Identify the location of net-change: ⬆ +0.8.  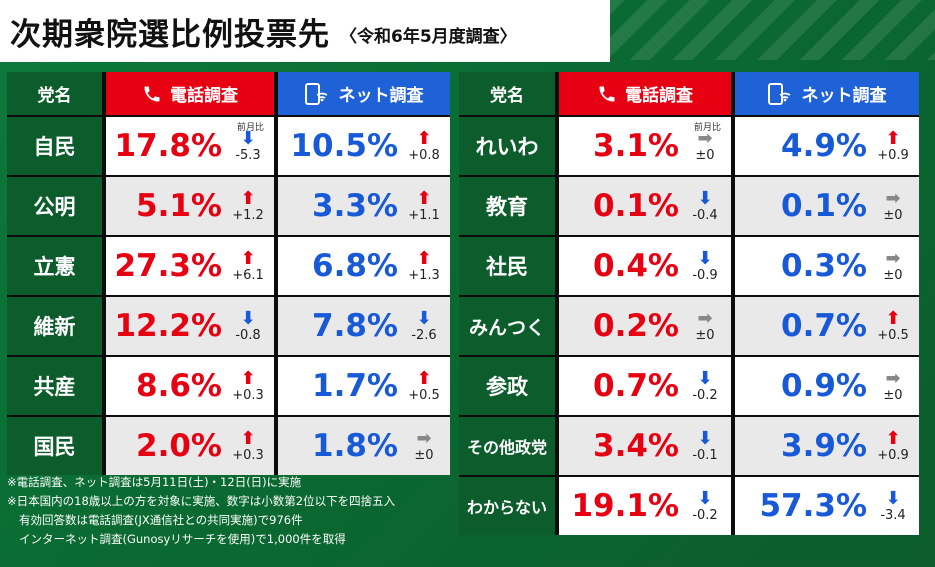
(424, 146).